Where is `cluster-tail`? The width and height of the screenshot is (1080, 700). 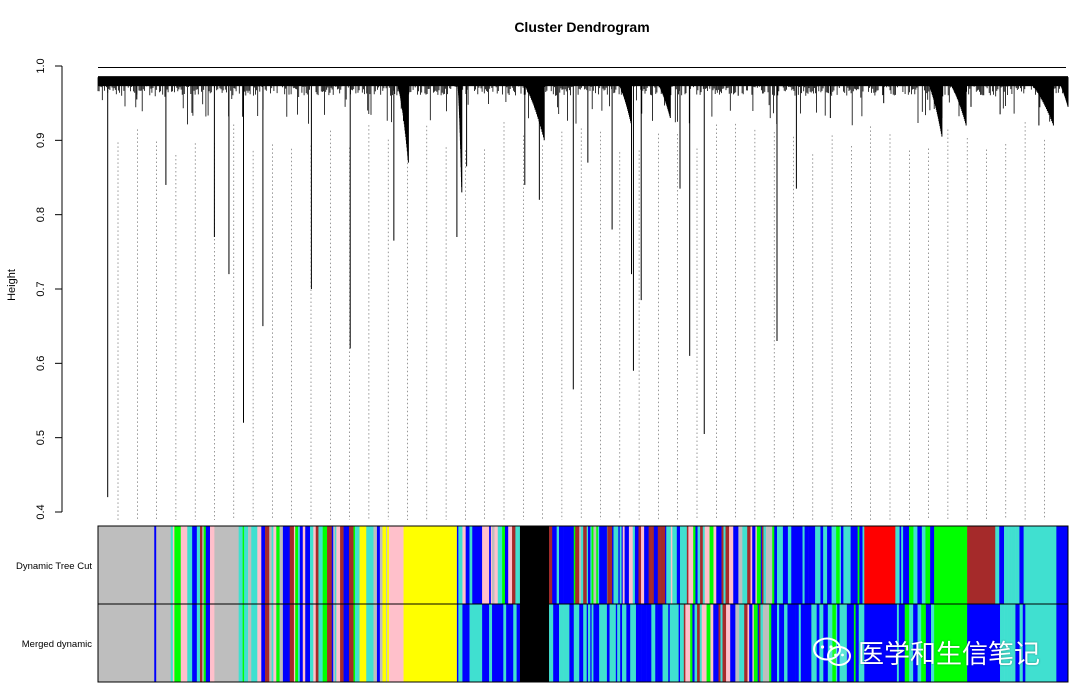 cluster-tail is located at coordinates (459, 135).